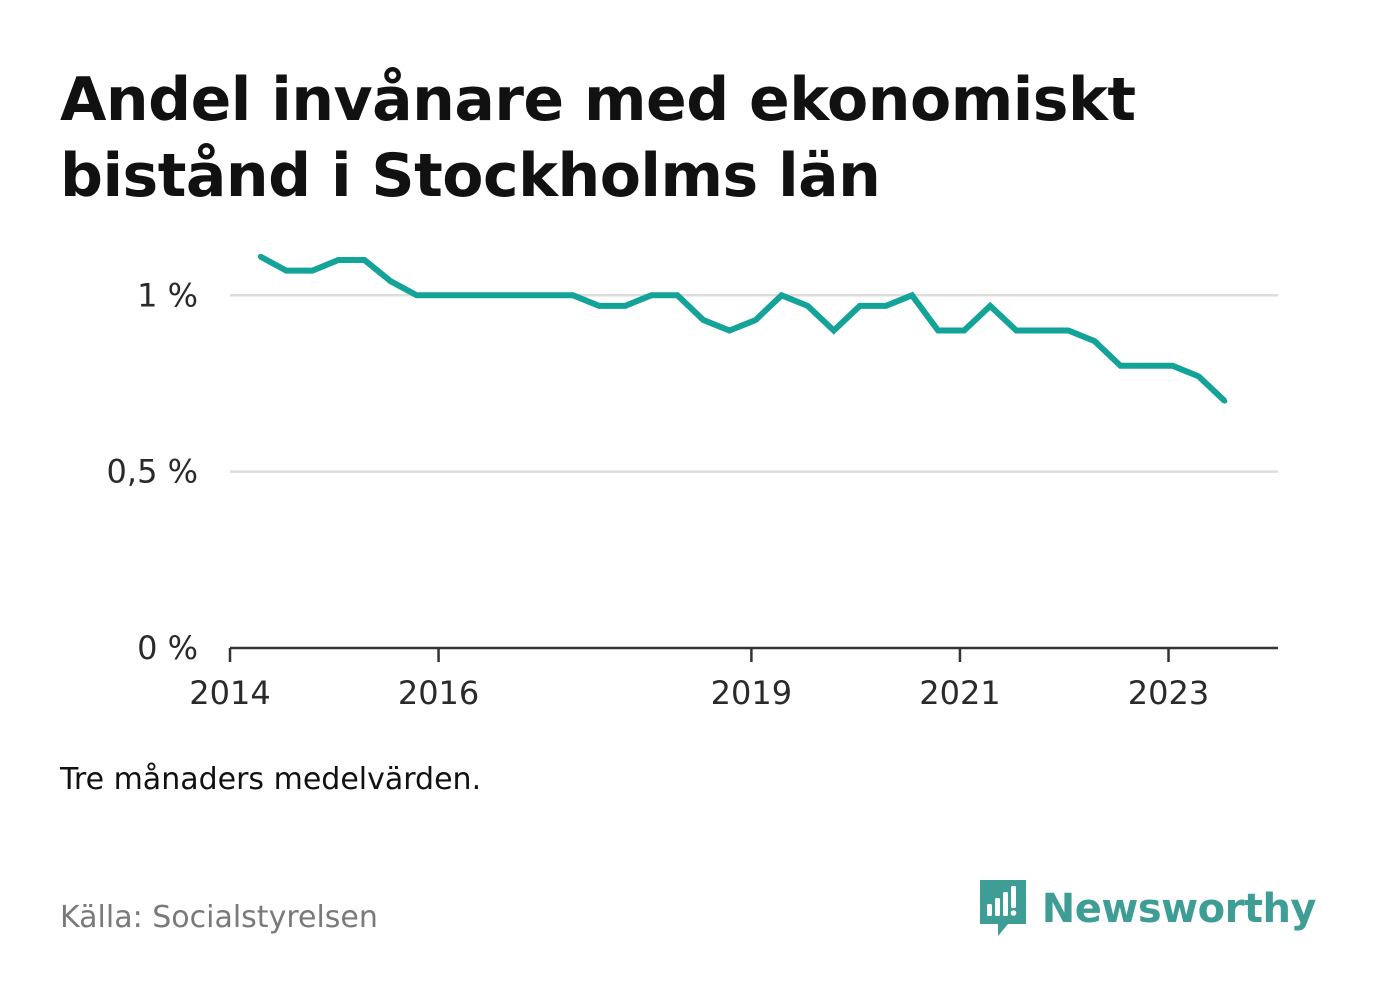  What do you see at coordinates (1168, 693) in the screenshot?
I see `x-tick-label: 2023` at bounding box center [1168, 693].